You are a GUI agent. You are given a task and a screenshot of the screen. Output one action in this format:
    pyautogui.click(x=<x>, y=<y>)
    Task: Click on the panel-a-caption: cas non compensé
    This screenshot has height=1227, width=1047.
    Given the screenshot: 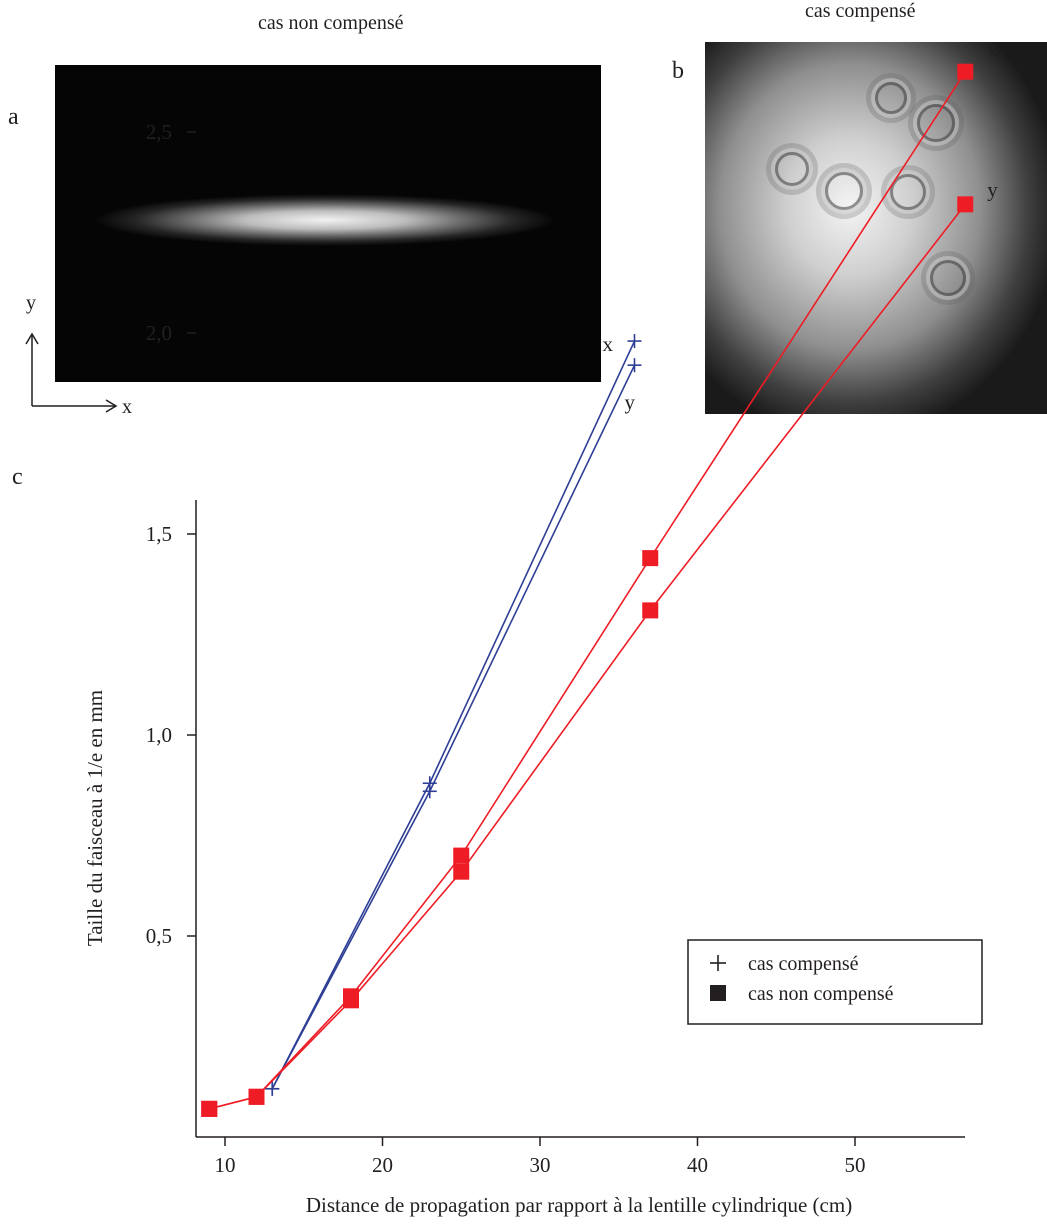 What is the action you would take?
    pyautogui.click(x=331, y=23)
    